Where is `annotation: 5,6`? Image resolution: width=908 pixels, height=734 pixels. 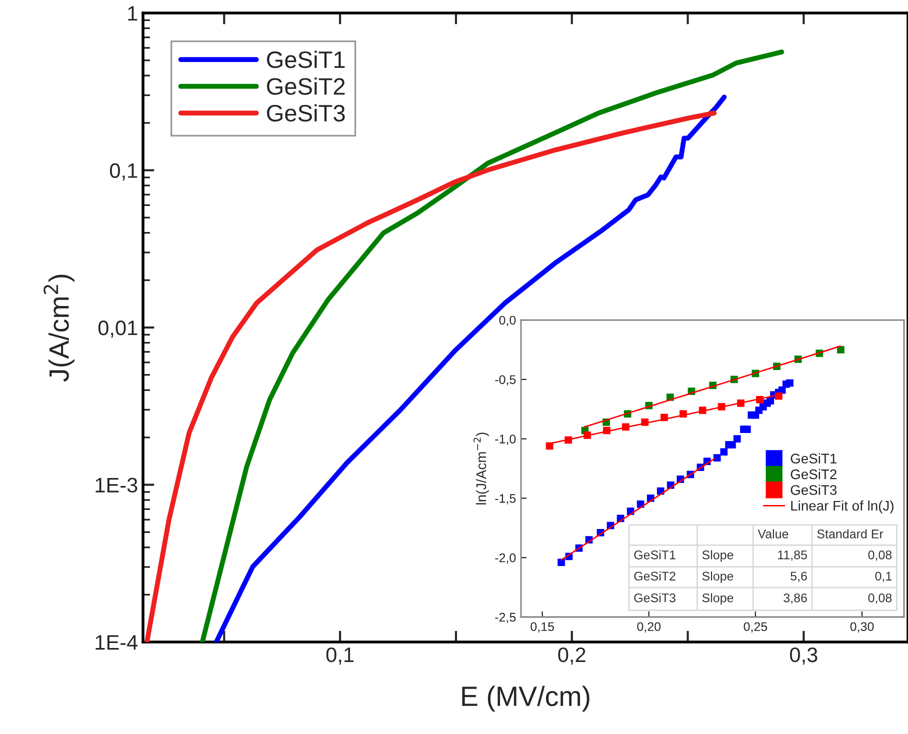 annotation: 5,6 is located at coordinates (798, 577).